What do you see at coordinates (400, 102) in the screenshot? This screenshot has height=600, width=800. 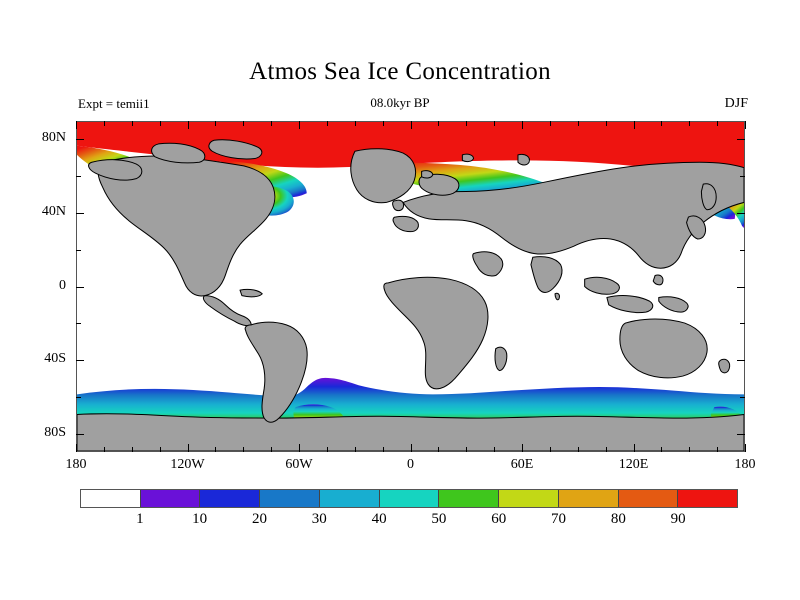 I see `figure-subtitle: 08.0kyr BP` at bounding box center [400, 102].